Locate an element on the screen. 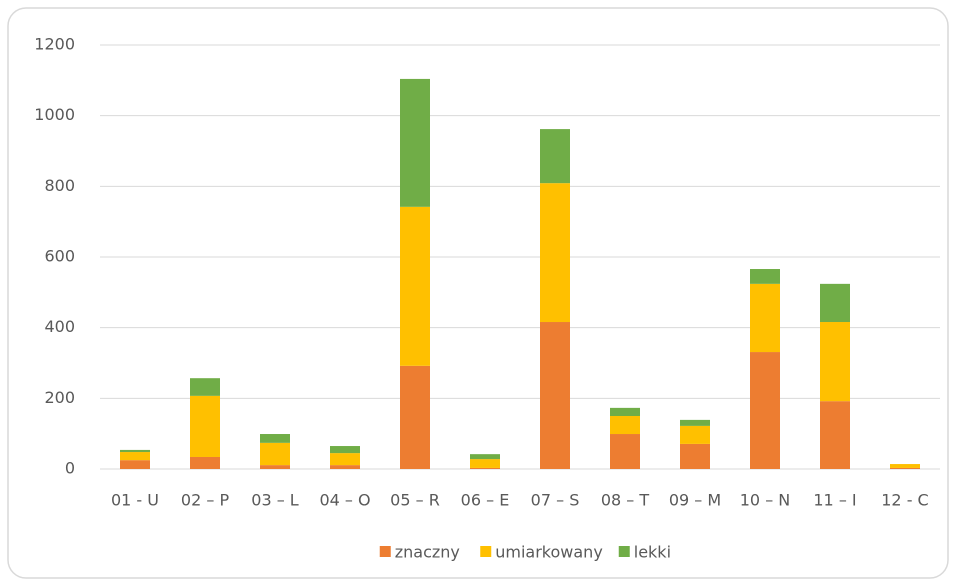 Image resolution: width=957 pixels, height=585 pixels. x-tick-label: 04 – O is located at coordinates (344, 500).